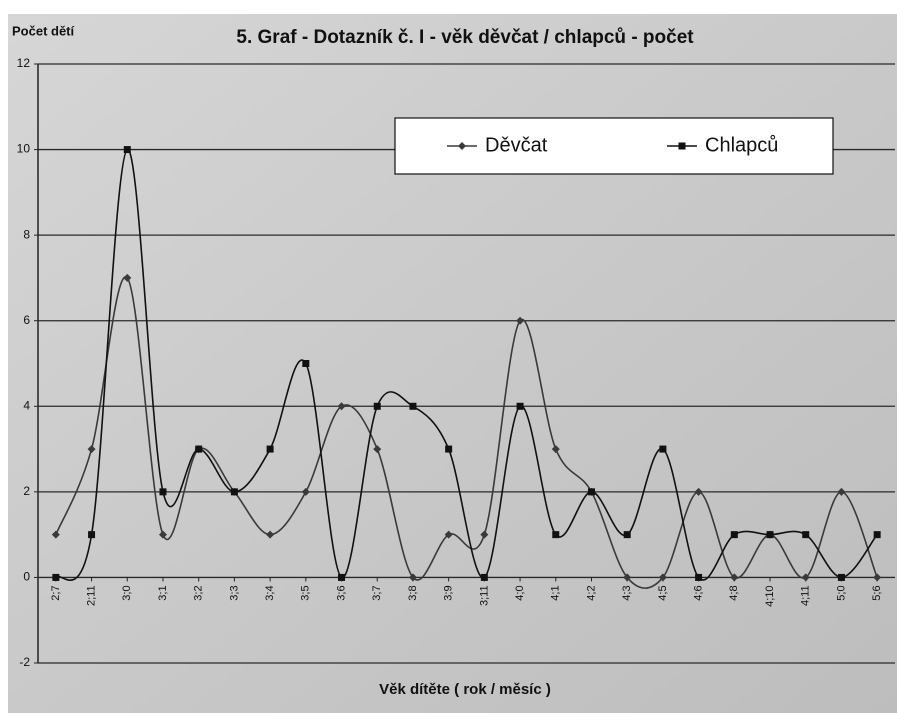  What do you see at coordinates (841, 592) in the screenshot?
I see `x-tick-label: 5;0` at bounding box center [841, 592].